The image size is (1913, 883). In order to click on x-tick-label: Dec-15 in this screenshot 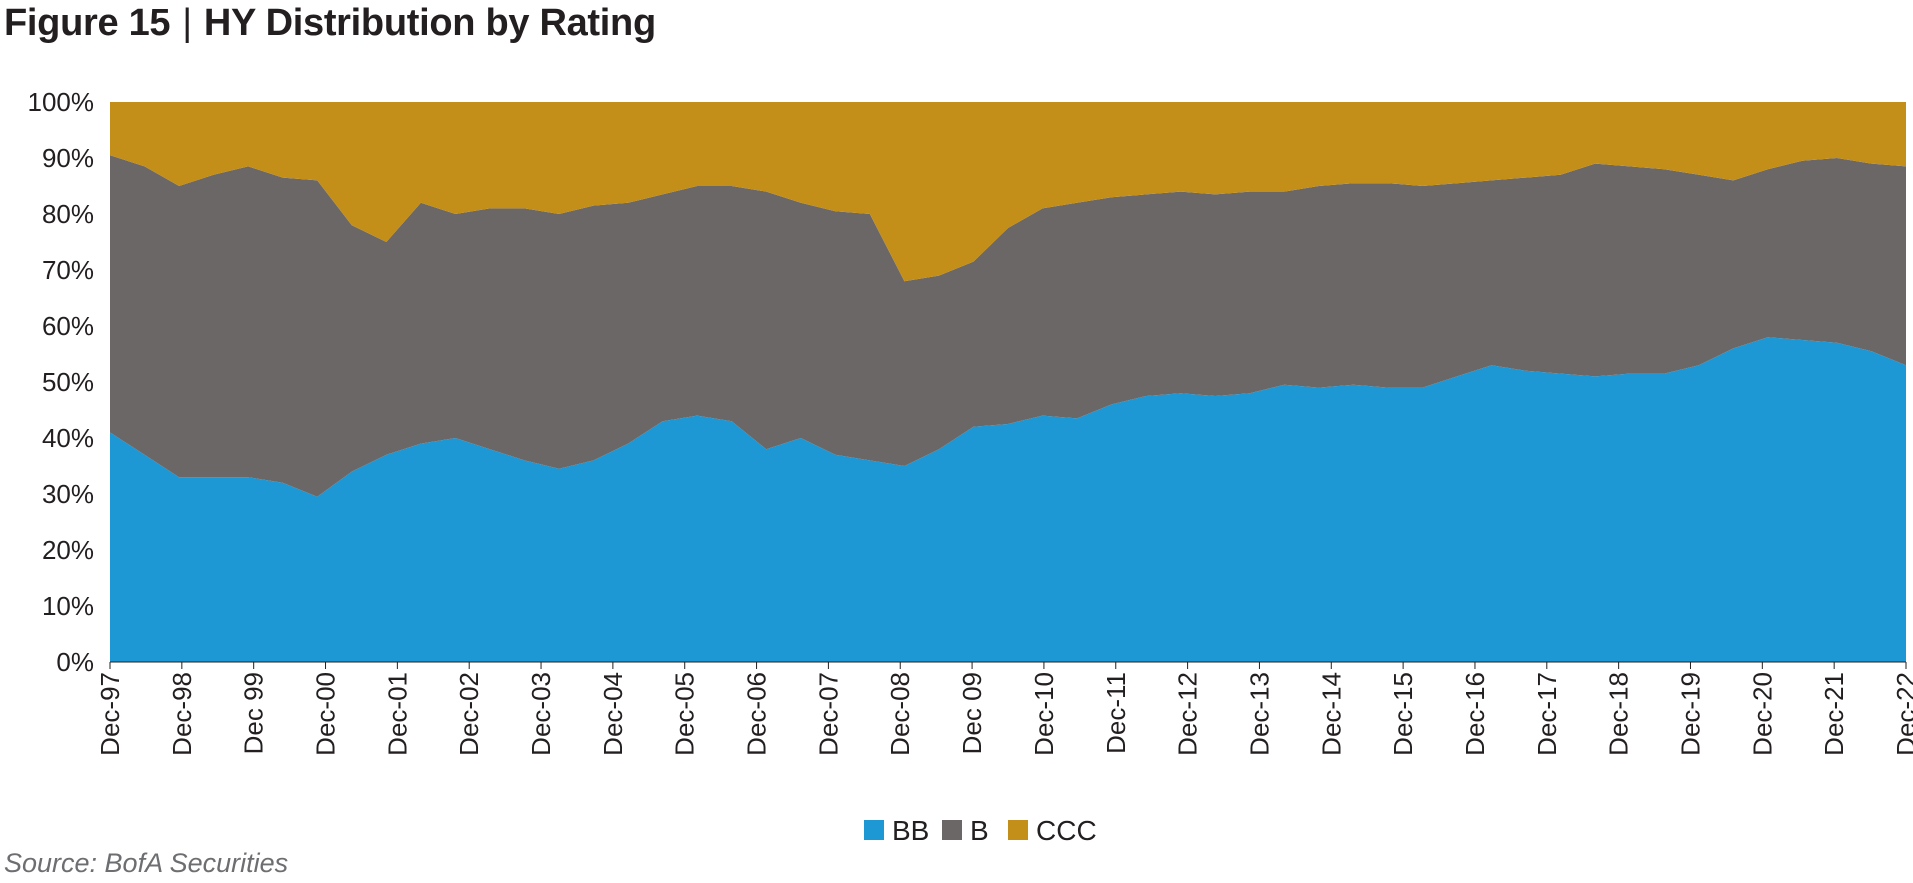, I will do `click(1403, 714)`.